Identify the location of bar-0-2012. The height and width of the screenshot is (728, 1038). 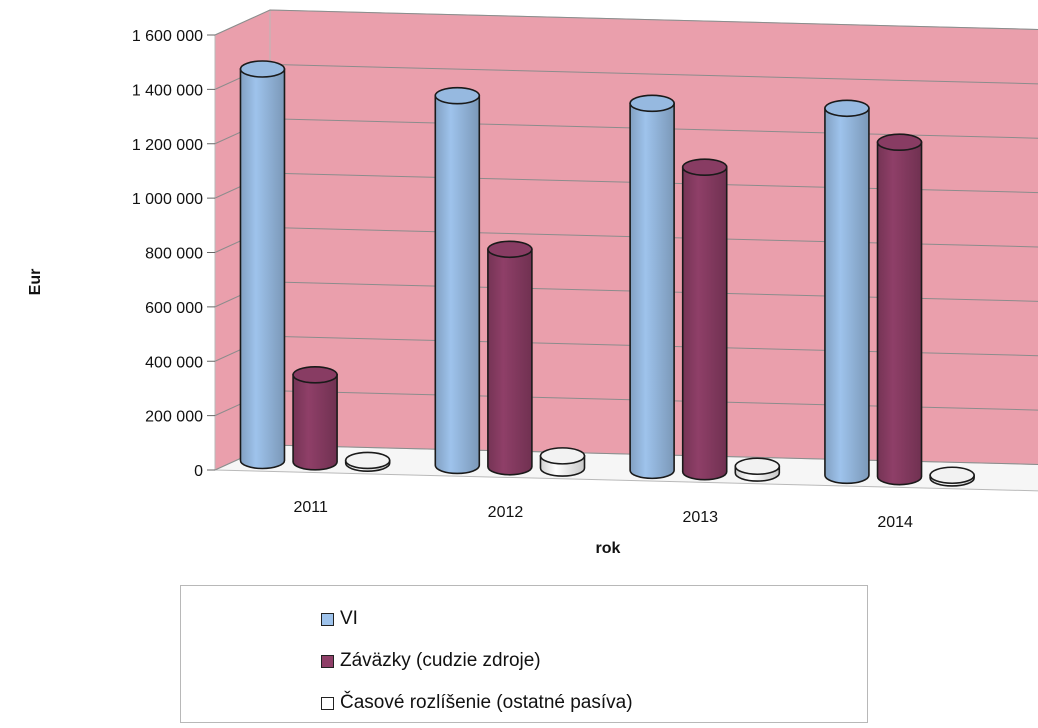
(457, 280).